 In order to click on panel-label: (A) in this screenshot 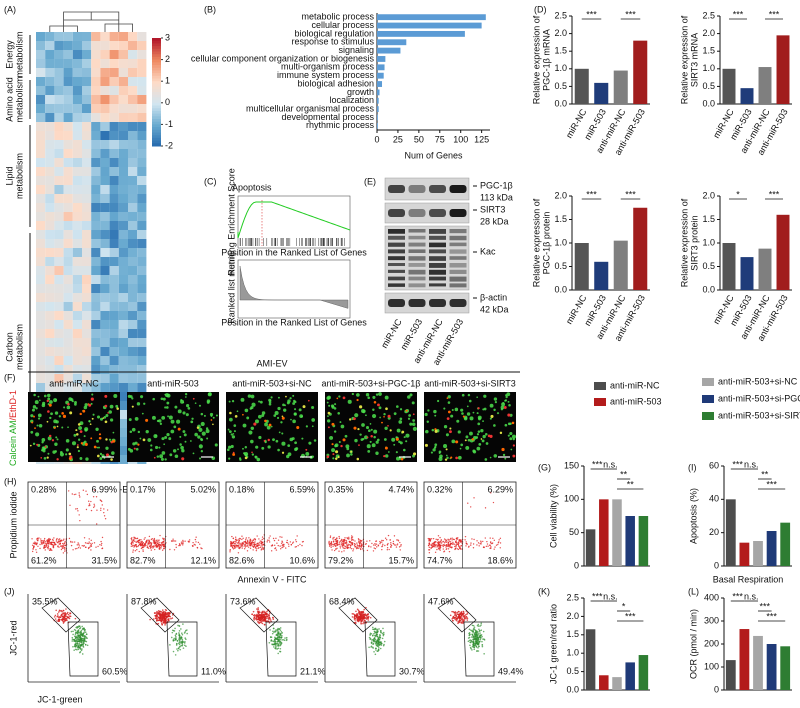, I will do `click(10, 9)`.